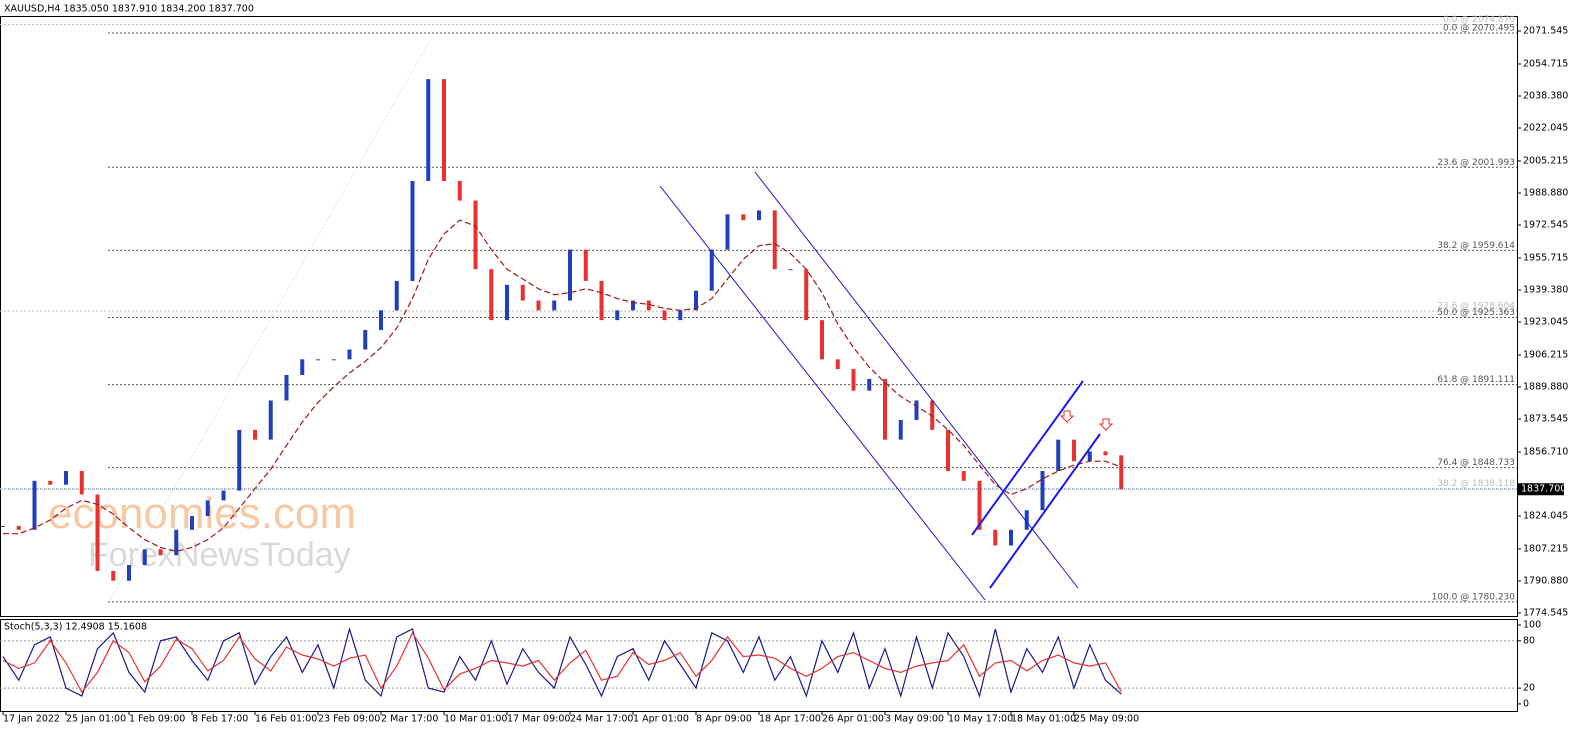  Describe the element at coordinates (1545, 321) in the screenshot. I see `y-tick-label: 1923.045` at that location.